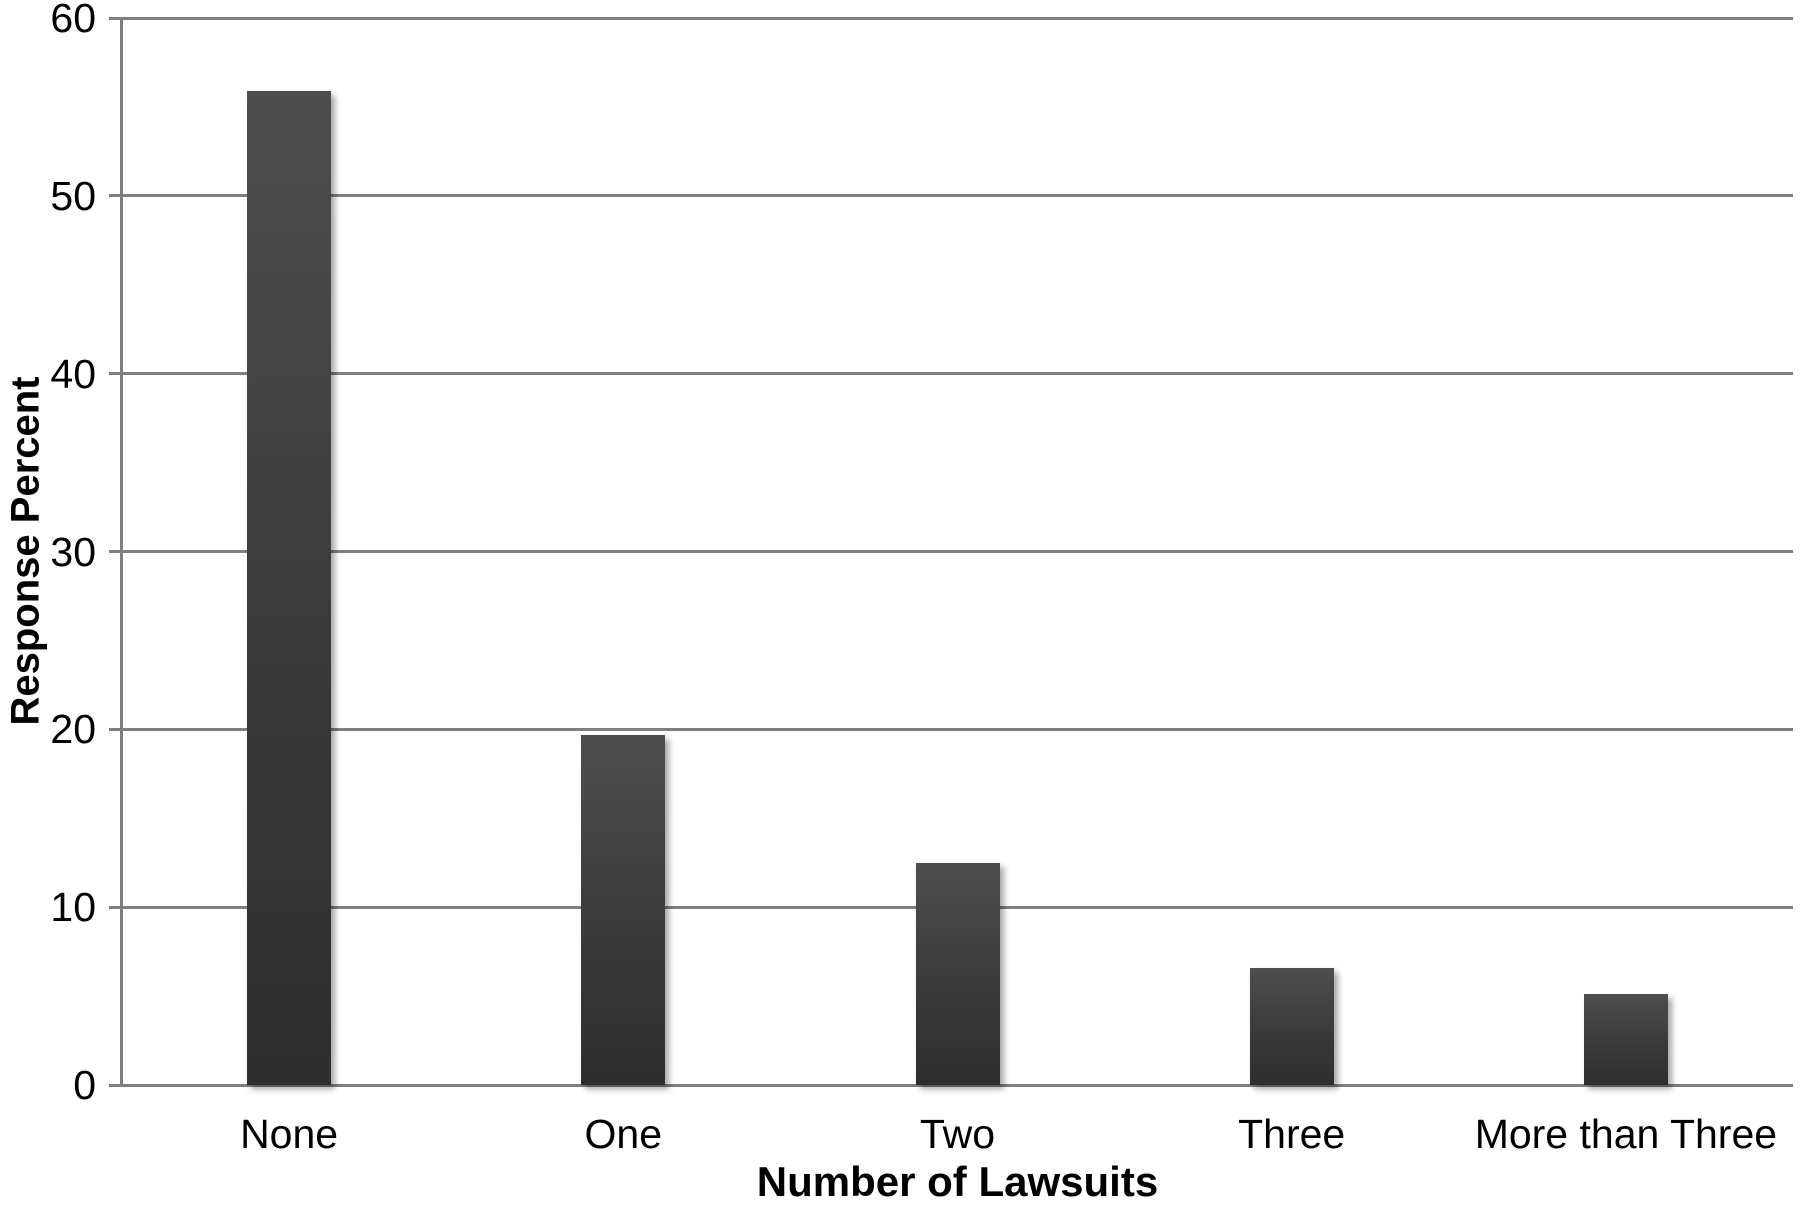 The width and height of the screenshot is (1800, 1206). What do you see at coordinates (623, 909) in the screenshot?
I see `bar-one` at bounding box center [623, 909].